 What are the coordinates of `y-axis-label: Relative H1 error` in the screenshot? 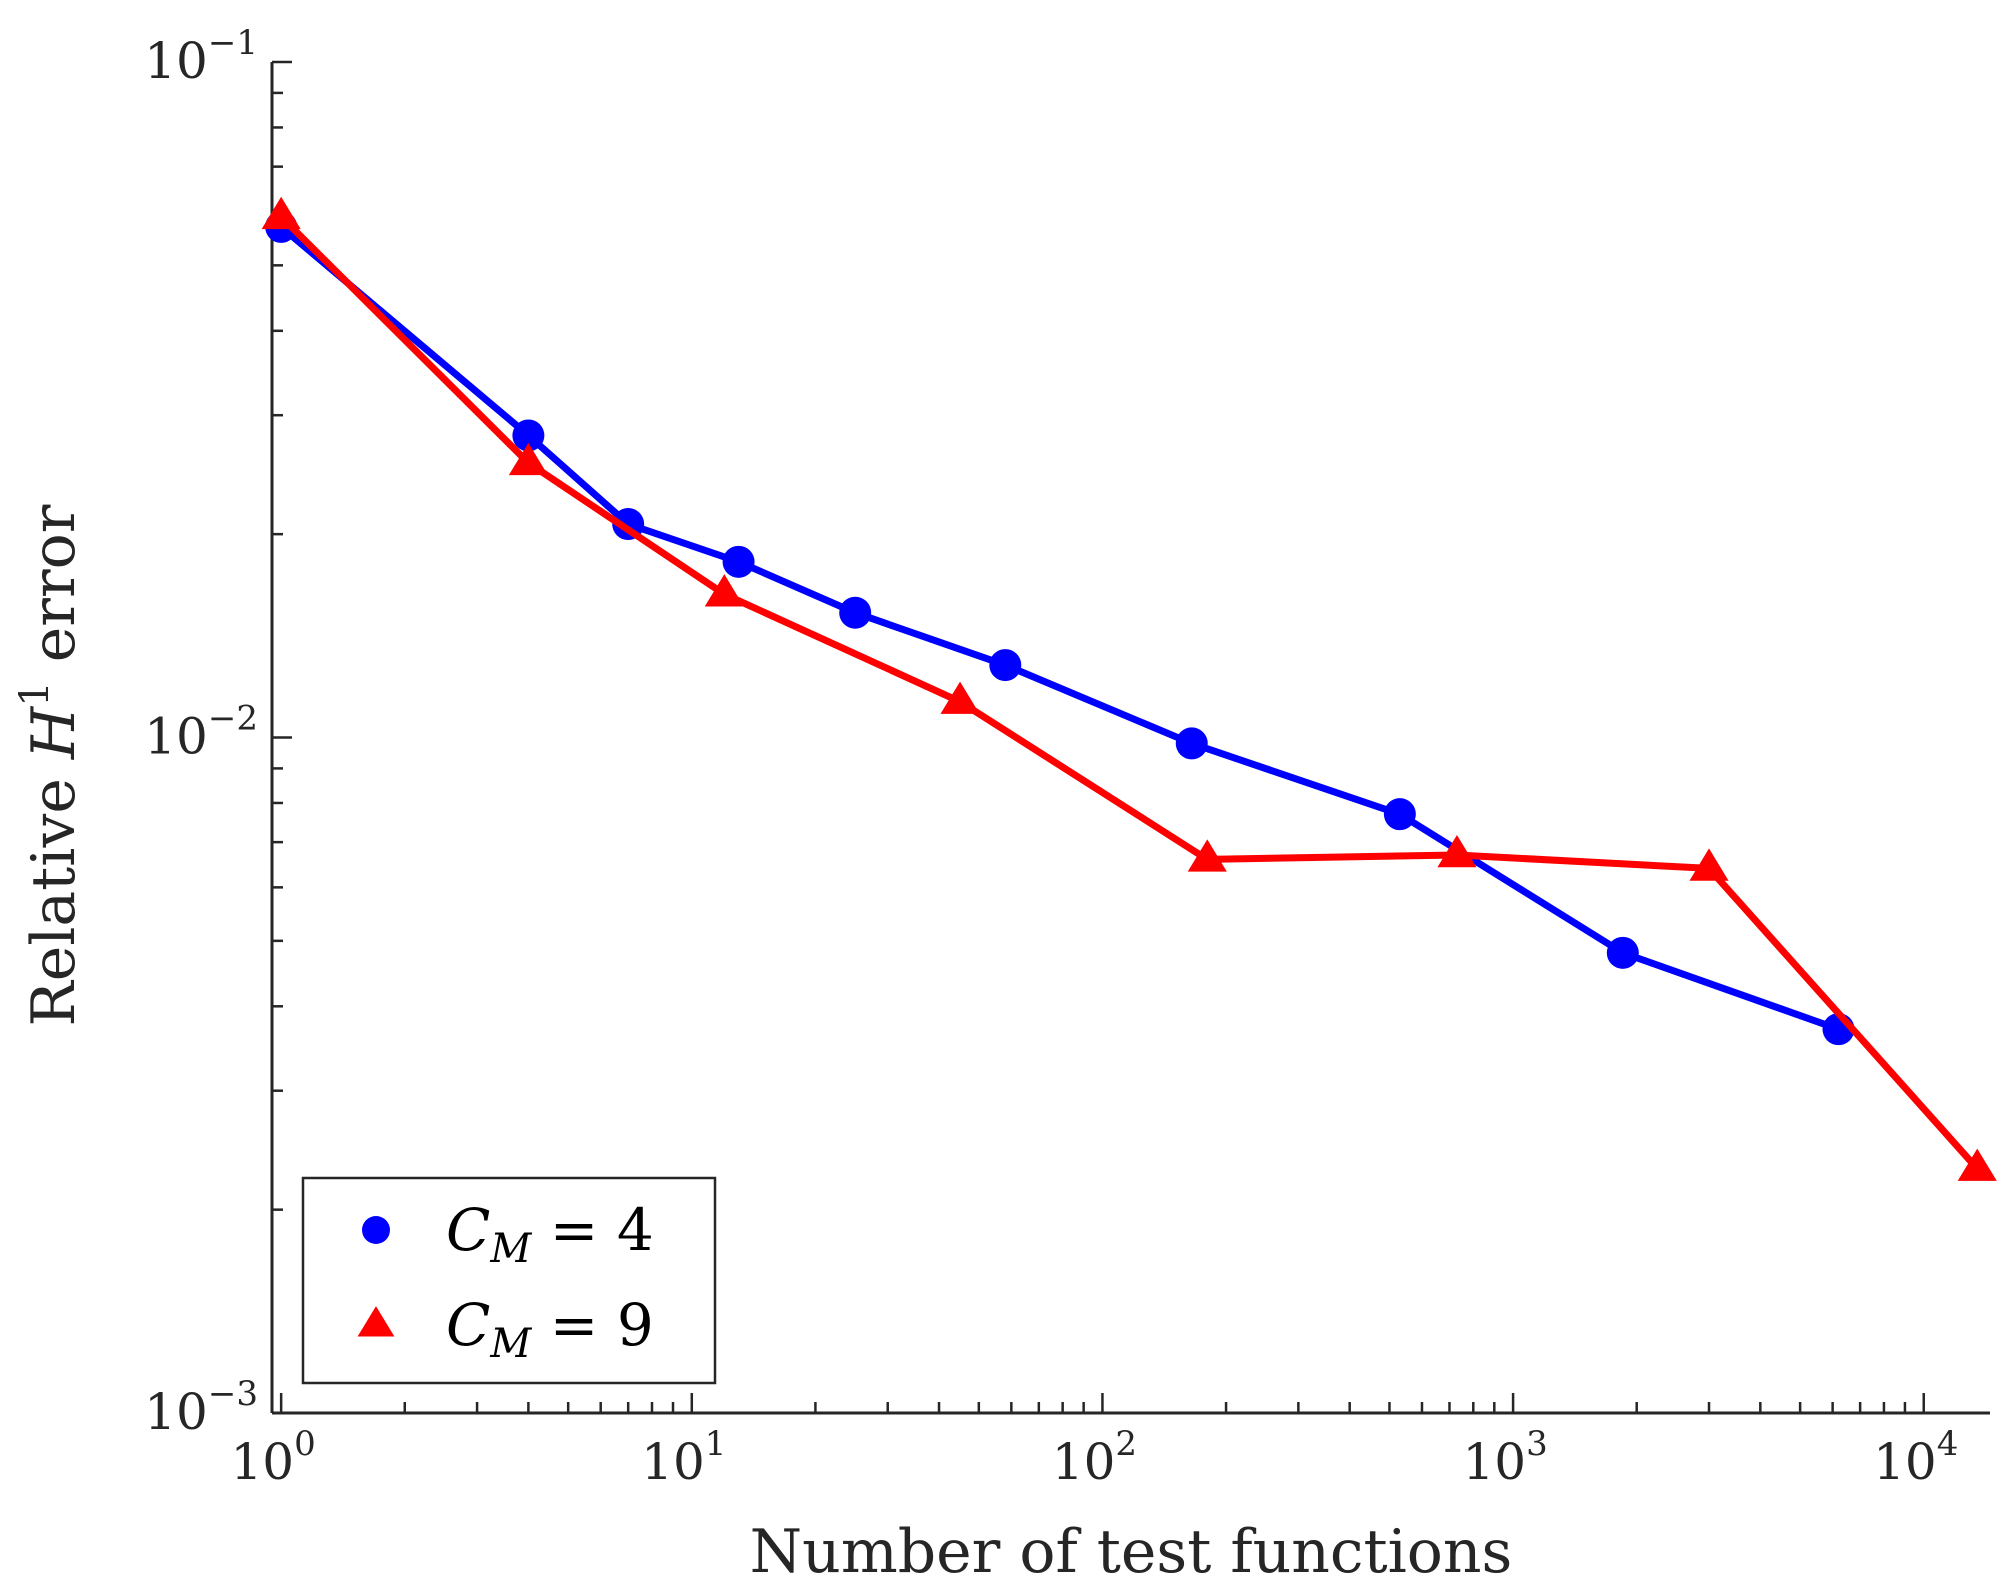 It's located at (50, 765).